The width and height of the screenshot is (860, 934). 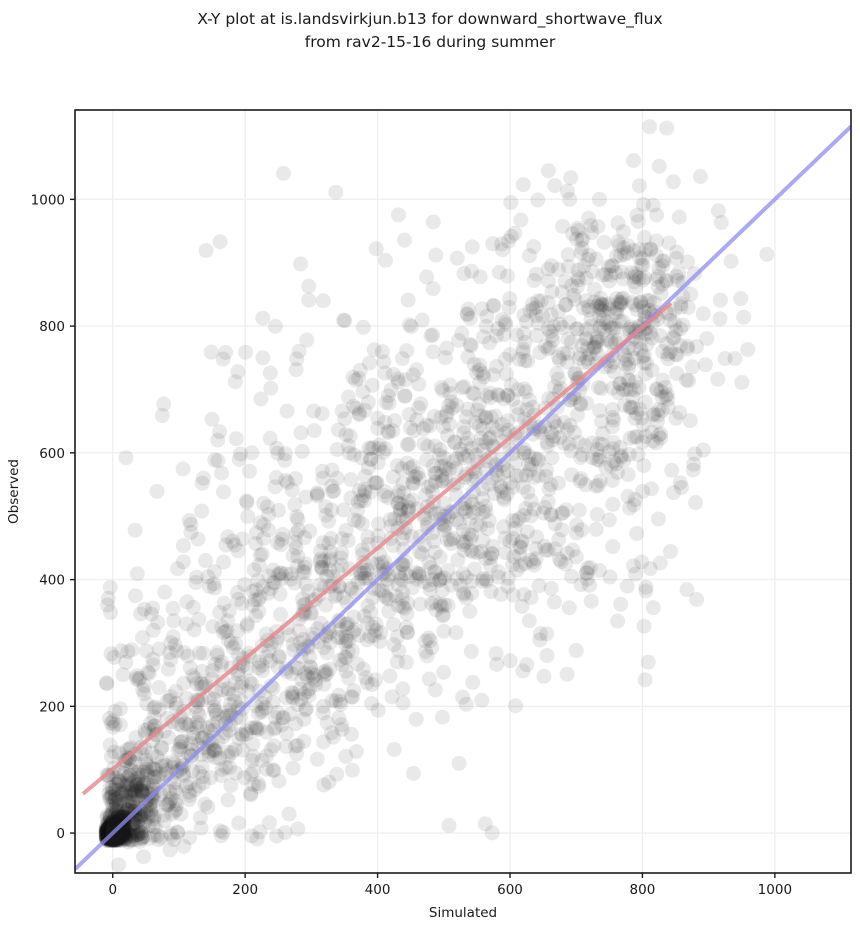 I want to click on y-tick-label: 800, so click(x=52, y=327).